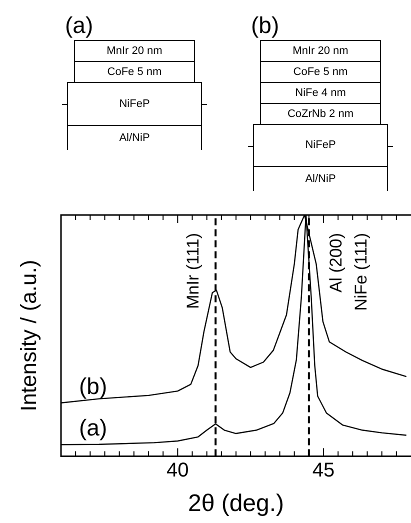 The width and height of the screenshot is (411, 523). I want to click on layer-stack-diagram: (a) MnIr 20 nm CoFe 5 nm NiFeP Al/NiP, so click(133, 81).